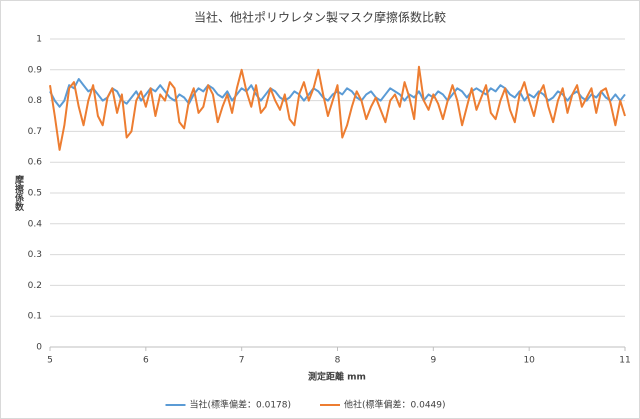 This screenshot has width=640, height=419. I want to click on y-tick-label: 0.9, so click(35, 70).